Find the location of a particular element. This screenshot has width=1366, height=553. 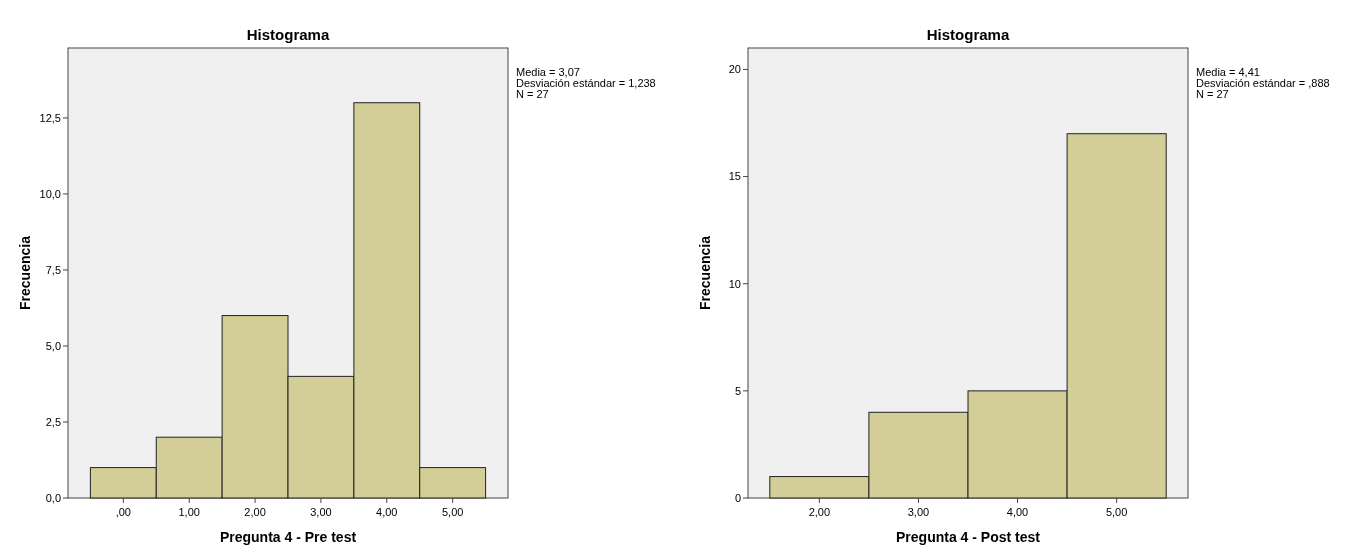

text: Media = 4,41 is located at coordinates (1228, 72).